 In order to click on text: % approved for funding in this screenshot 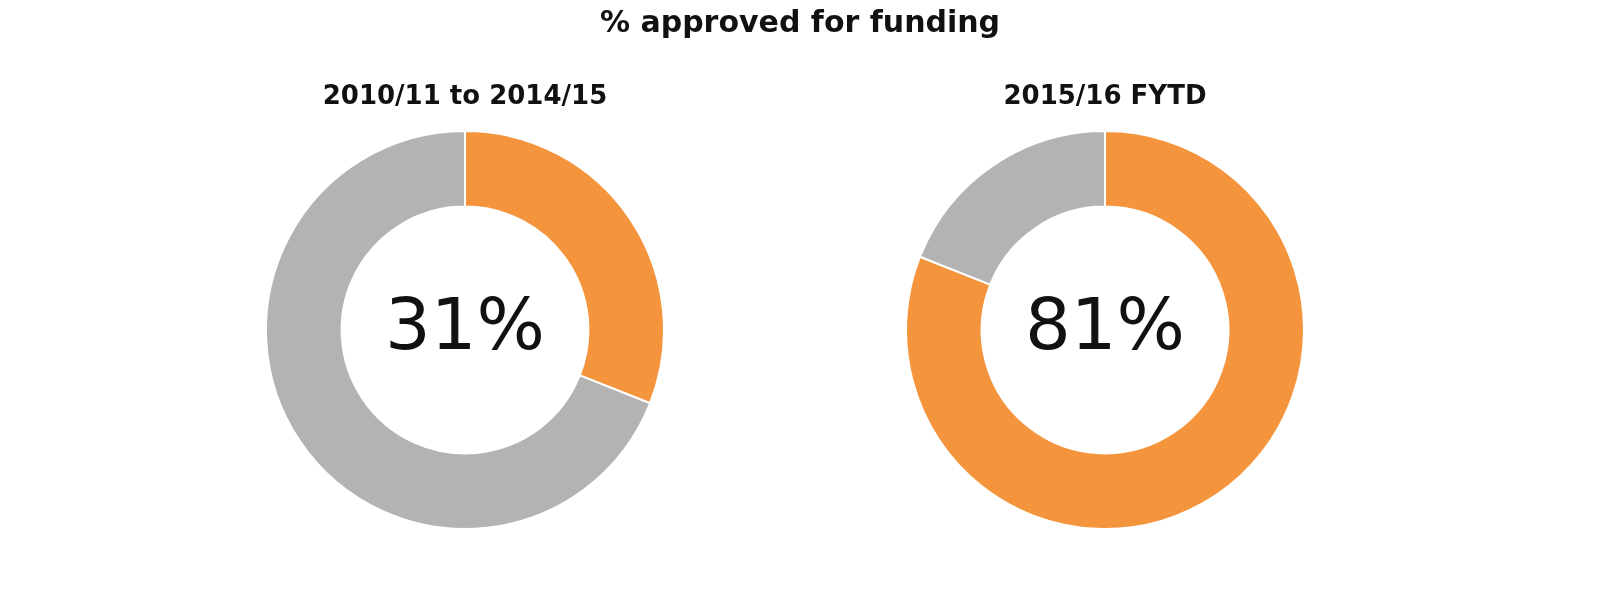, I will do `click(800, 21)`.